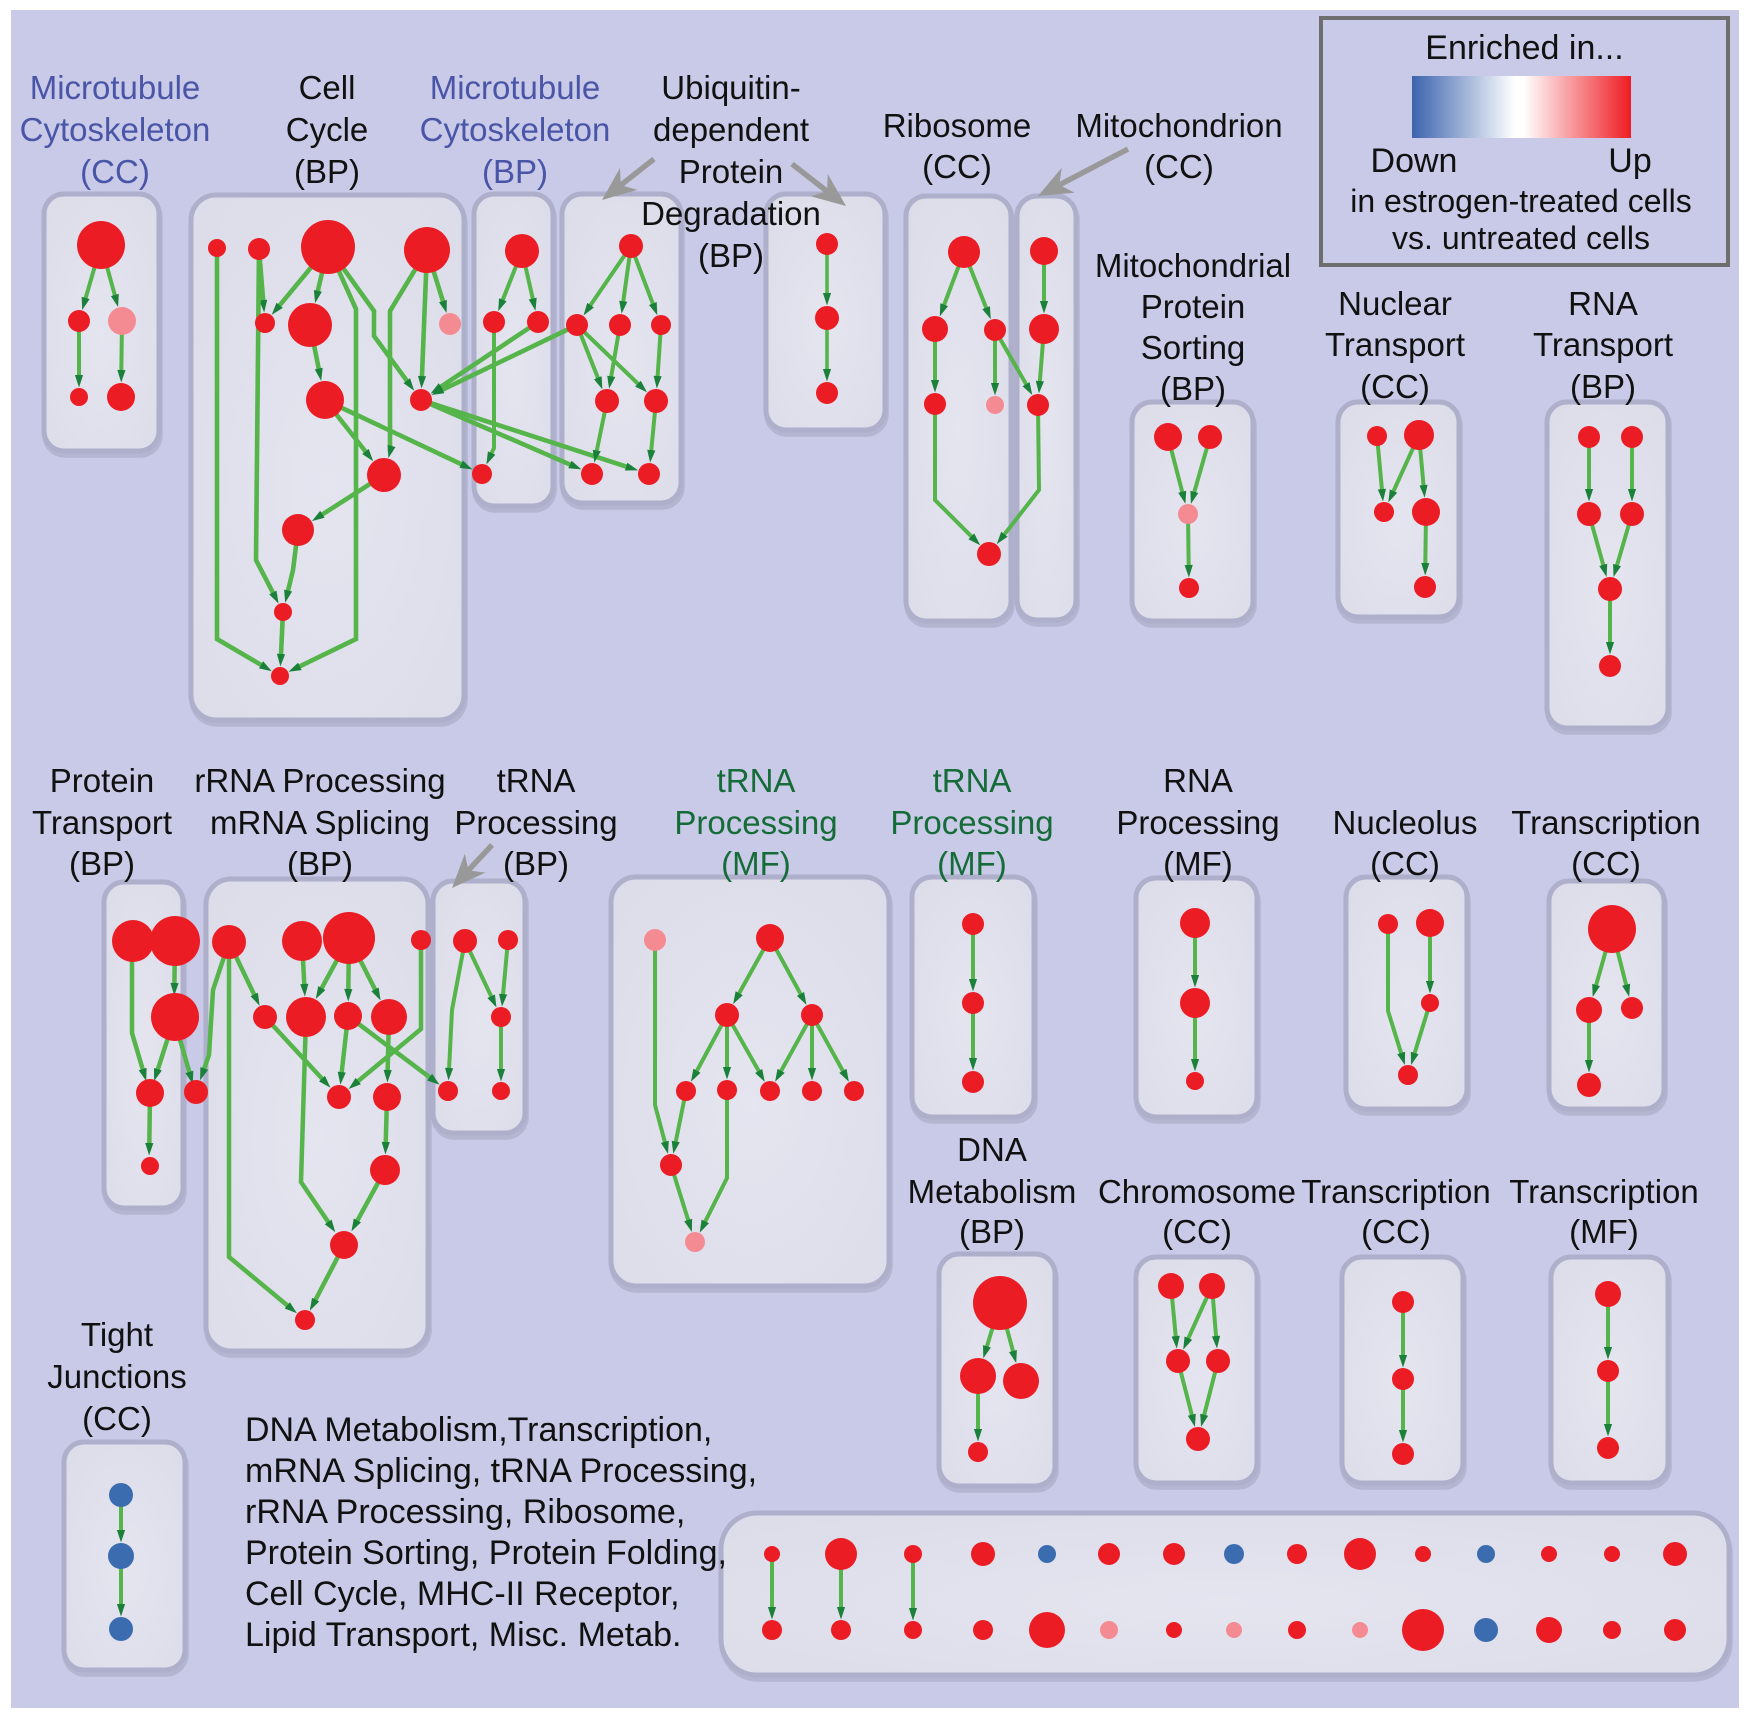  What do you see at coordinates (117, 1334) in the screenshot?
I see `svg-text: Tight` at bounding box center [117, 1334].